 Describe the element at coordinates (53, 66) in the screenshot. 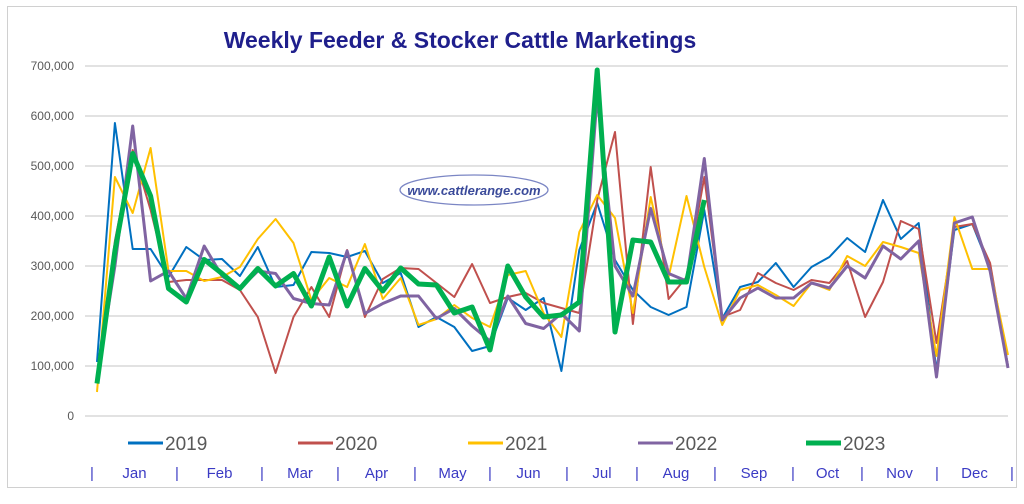

I see `y-tick-label: 700,000` at that location.